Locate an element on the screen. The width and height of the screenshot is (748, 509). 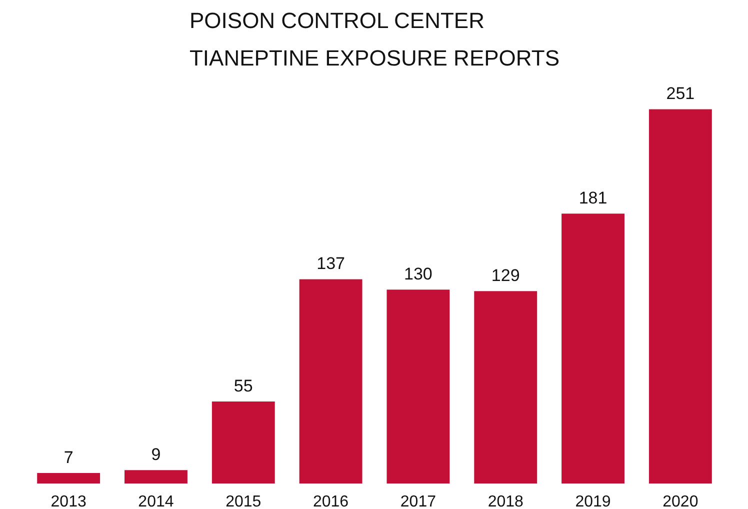
x-tick-label: 2013 is located at coordinates (68, 501).